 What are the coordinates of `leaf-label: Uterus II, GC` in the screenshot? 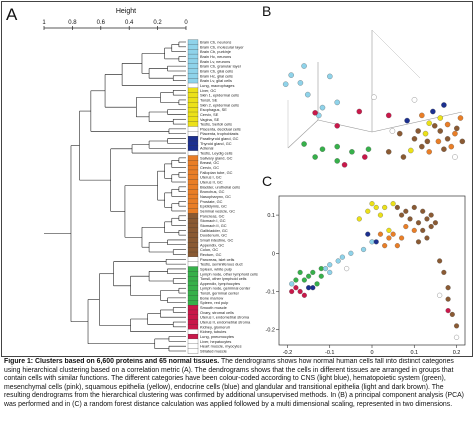 It's located at (211, 182).